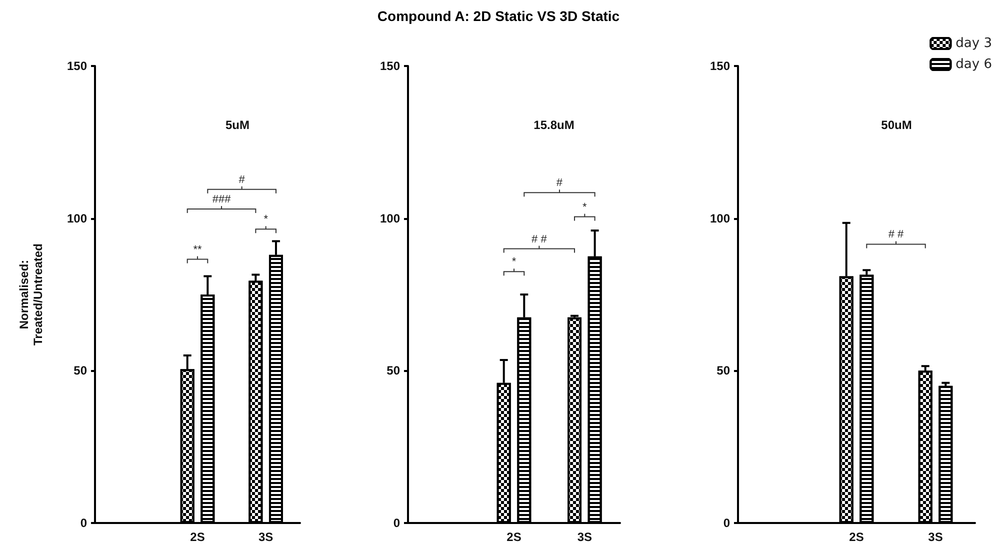  I want to click on annotation: **, so click(197, 250).